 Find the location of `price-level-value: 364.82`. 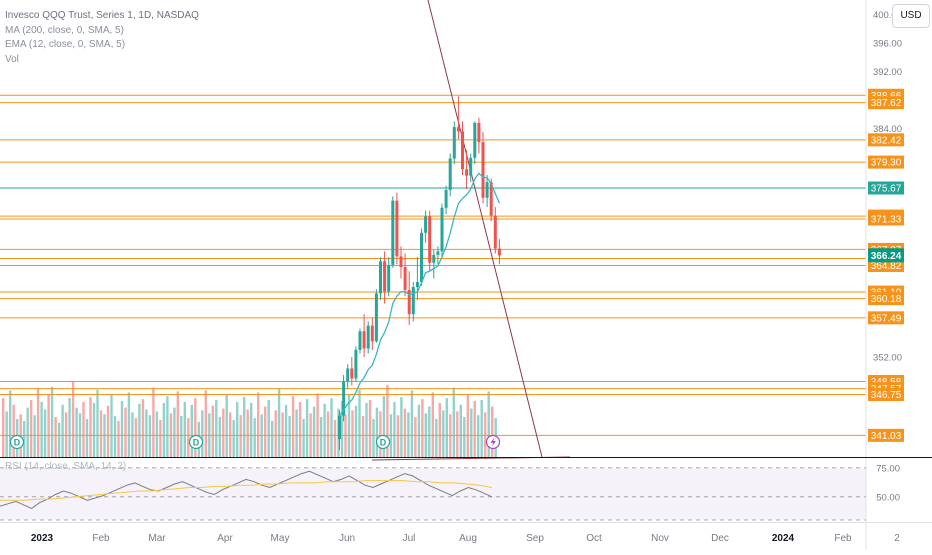

price-level-value: 364.82 is located at coordinates (886, 266).